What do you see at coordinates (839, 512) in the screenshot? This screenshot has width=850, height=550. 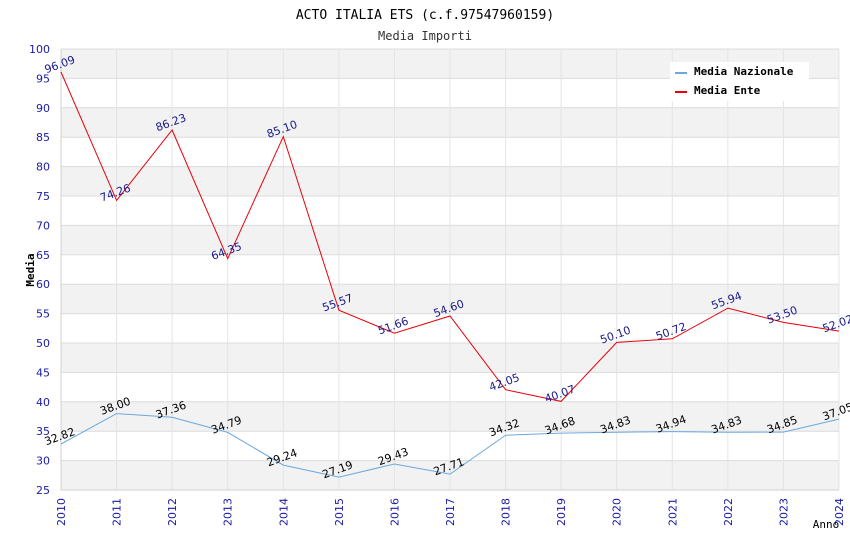 I see `x-tick-label: 2024` at bounding box center [839, 512].